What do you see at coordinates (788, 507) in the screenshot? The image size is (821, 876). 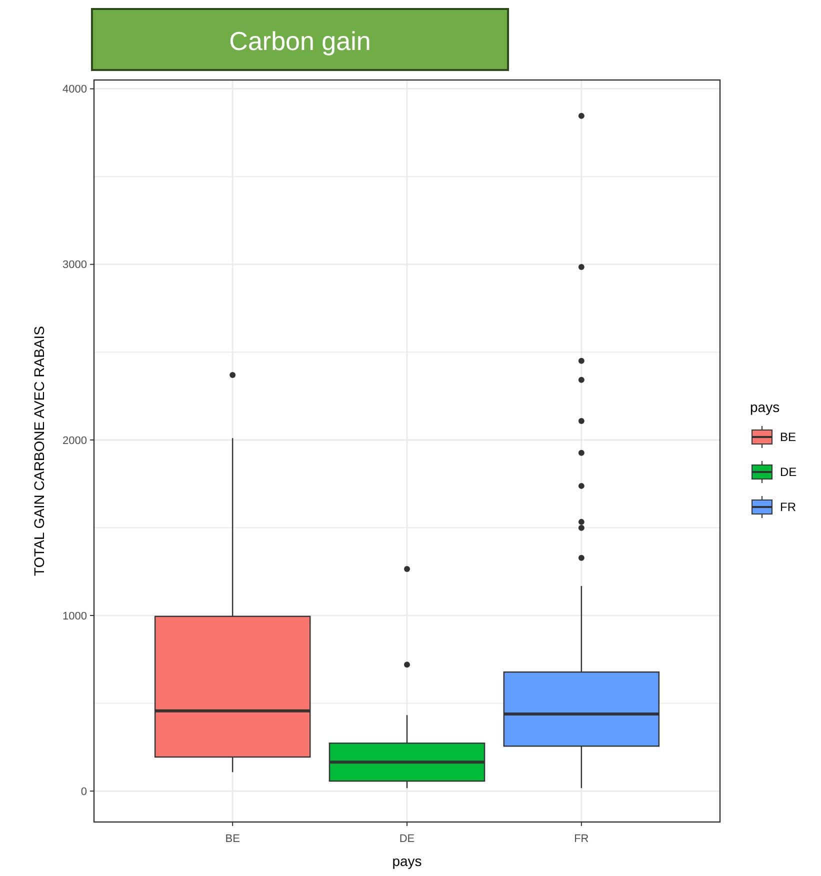 I see `legend-label: FR` at bounding box center [788, 507].